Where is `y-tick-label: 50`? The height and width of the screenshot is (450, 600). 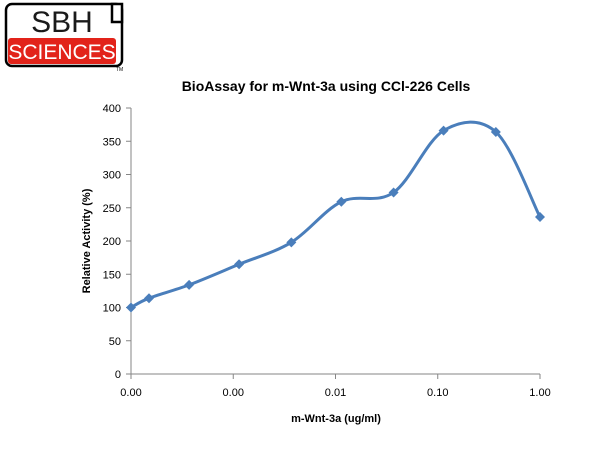
y-tick-label: 50 is located at coordinates (115, 342).